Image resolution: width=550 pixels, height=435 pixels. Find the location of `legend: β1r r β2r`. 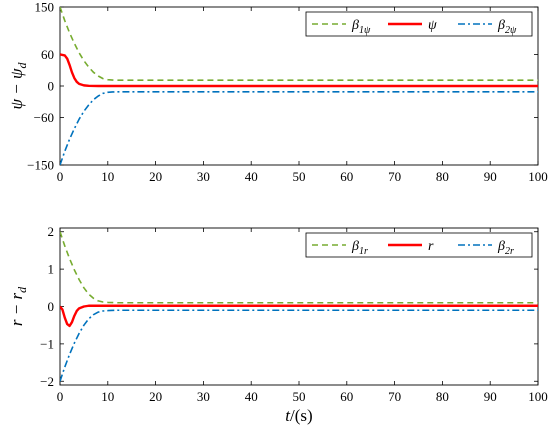

legend: β1r r β2r is located at coordinates (419, 245).